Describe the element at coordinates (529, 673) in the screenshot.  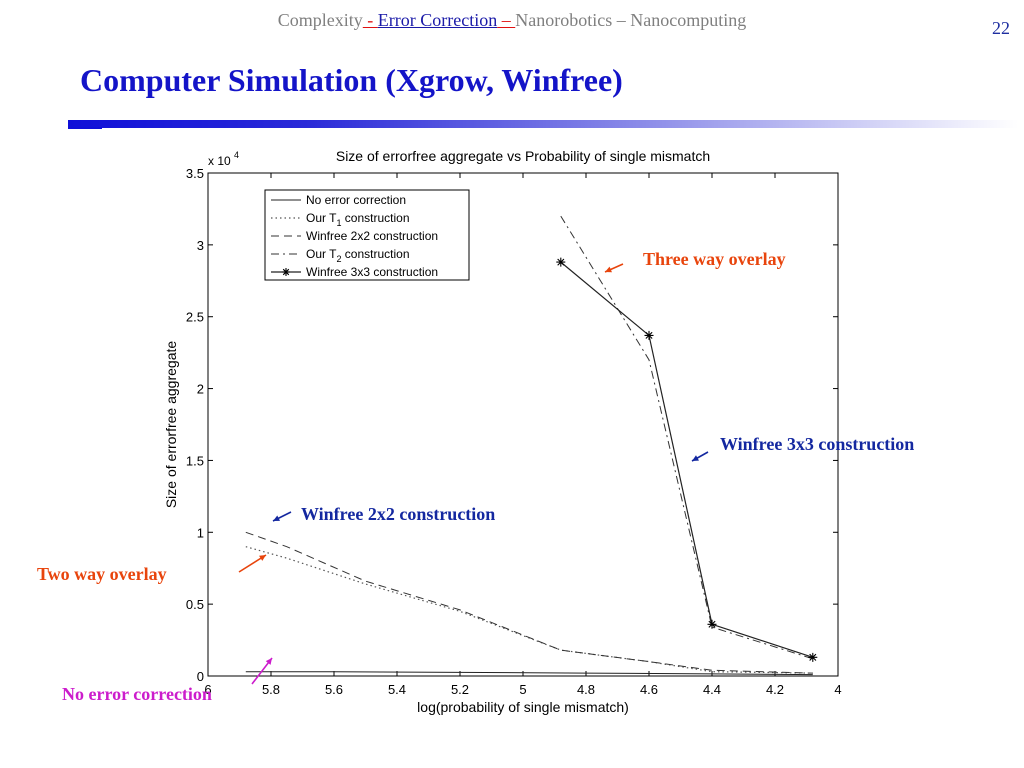
I see `series-line-no-error-correction` at that location.